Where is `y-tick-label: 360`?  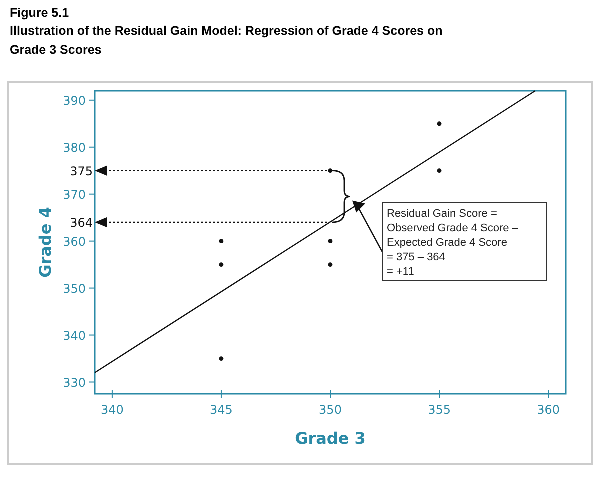
y-tick-label: 360 is located at coordinates (74, 241).